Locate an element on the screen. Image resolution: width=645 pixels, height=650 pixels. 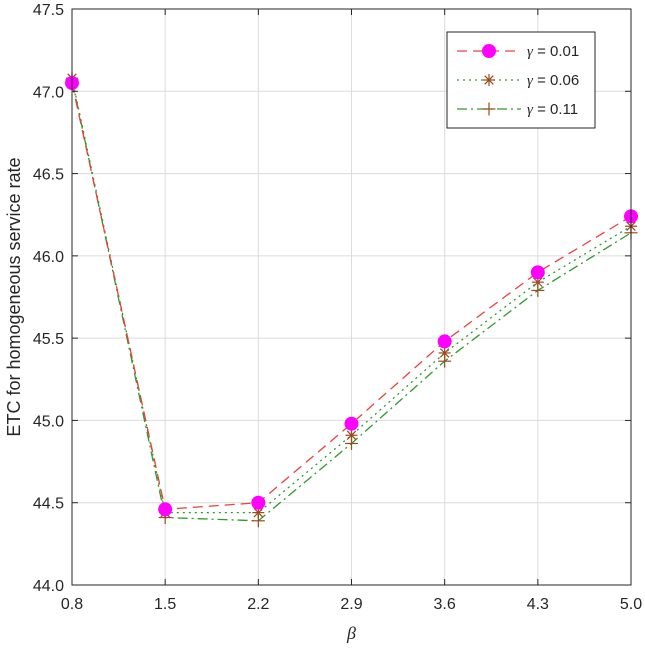
x-tick-label: 2.9 is located at coordinates (351, 604).